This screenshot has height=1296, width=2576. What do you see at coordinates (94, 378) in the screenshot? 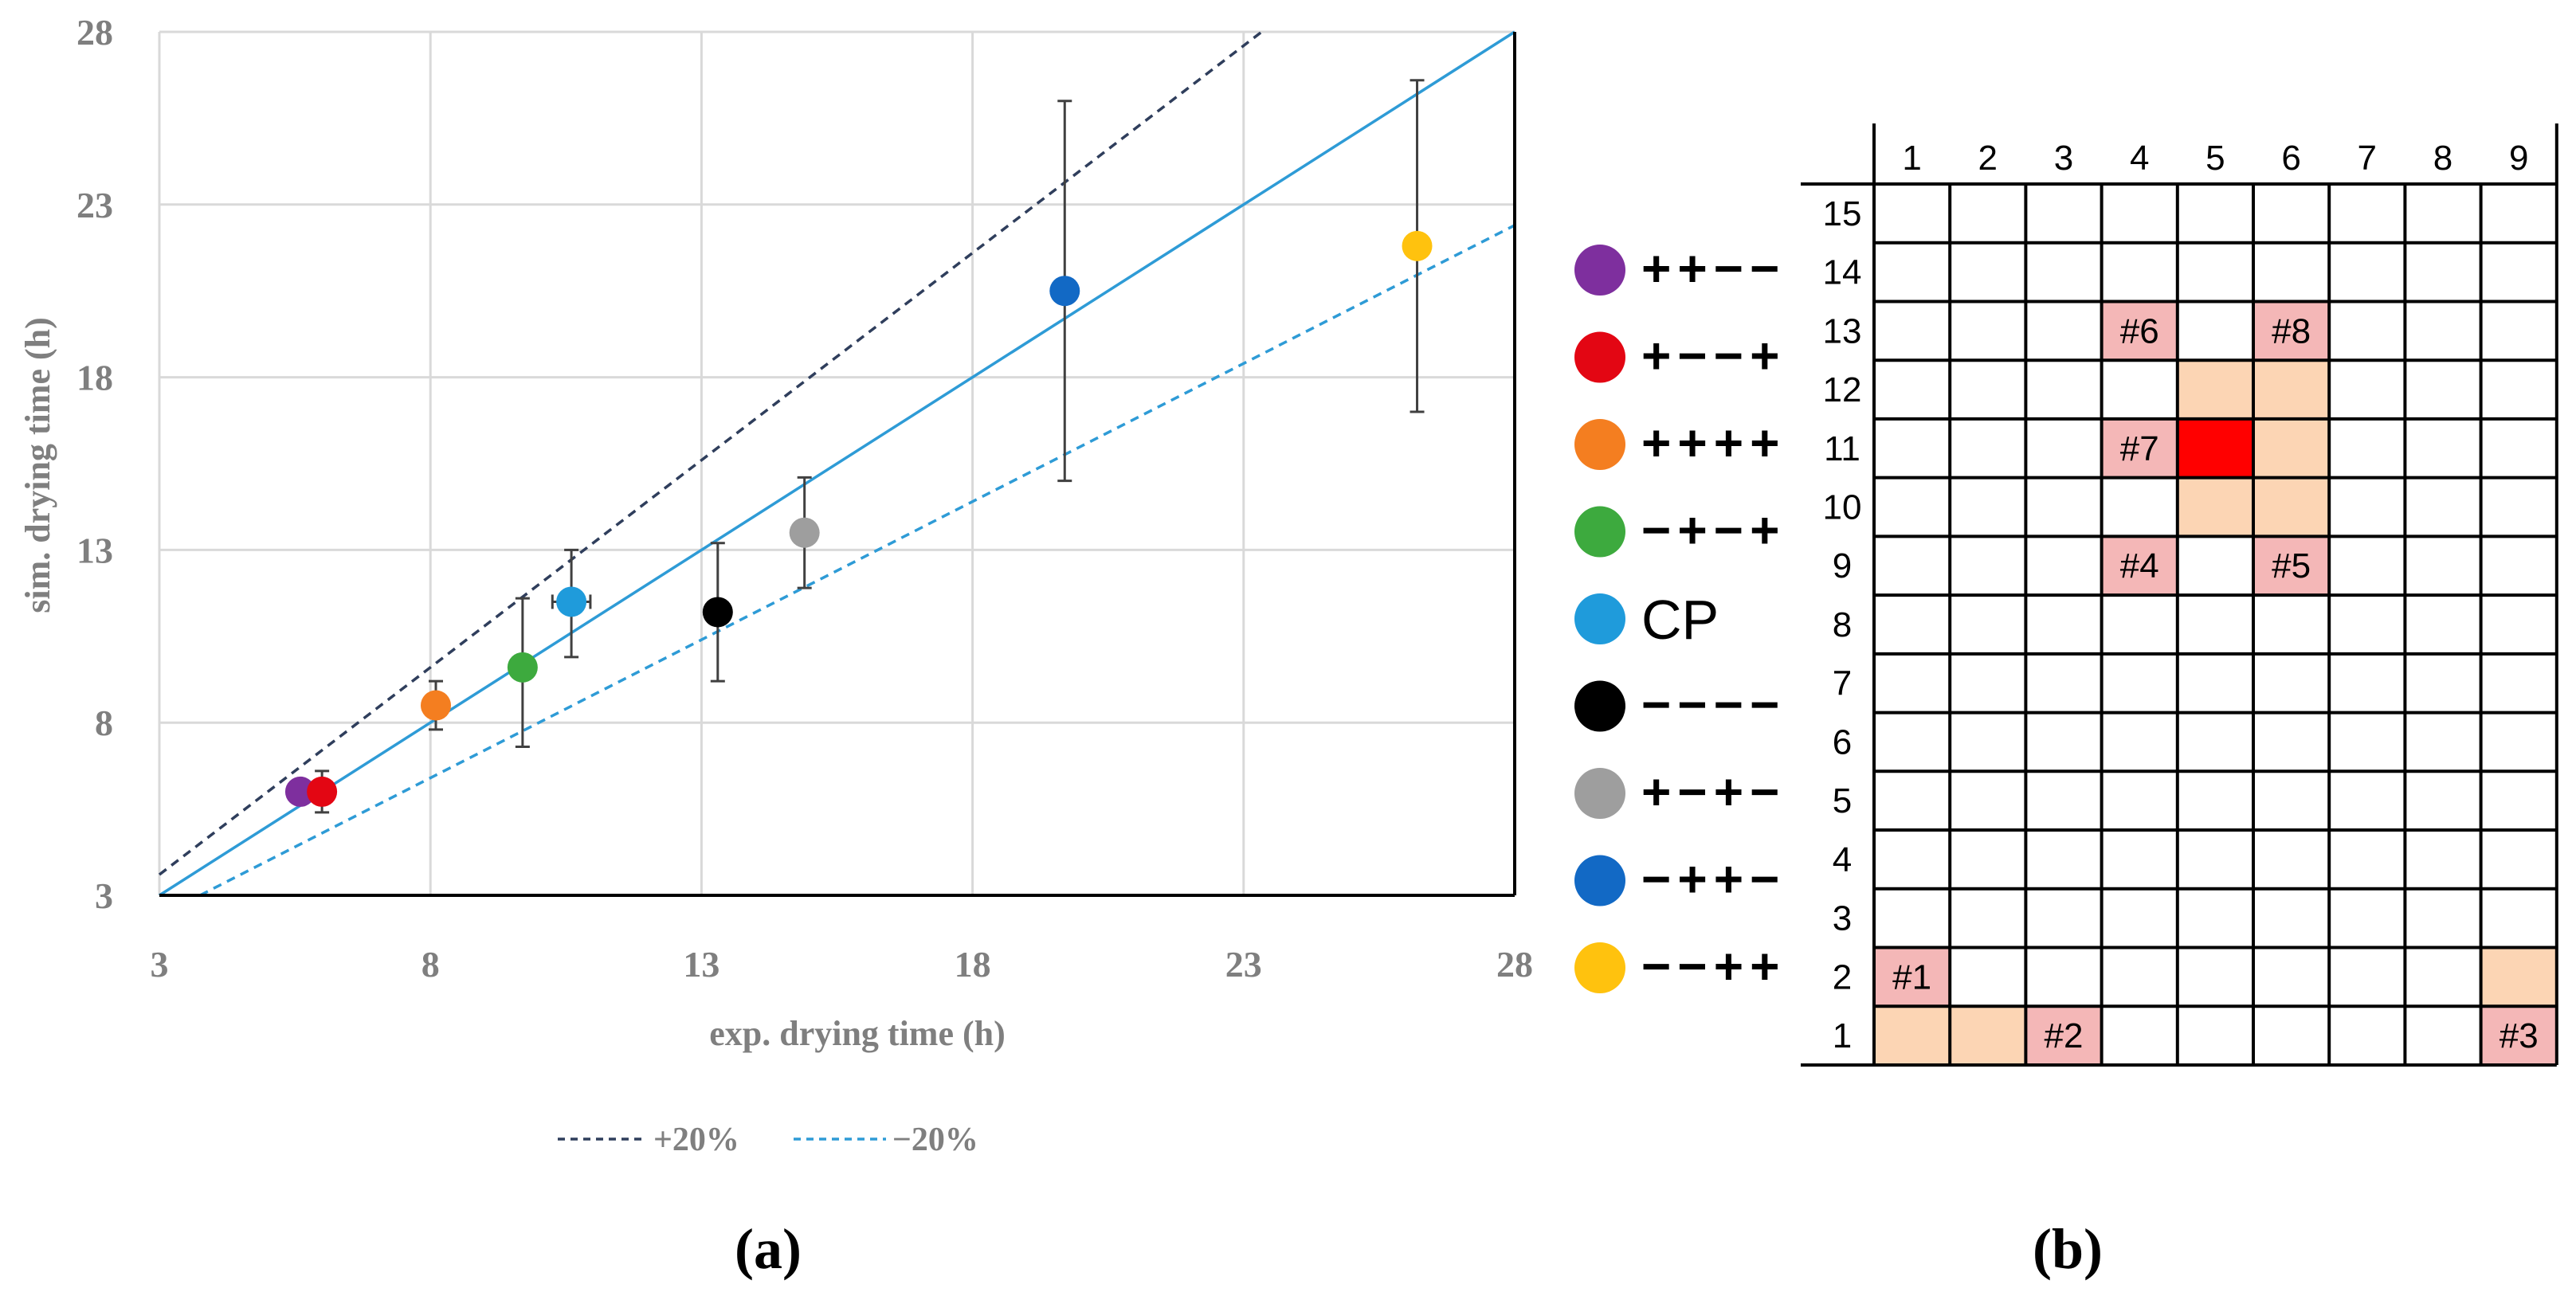
I see `y-tick-label-3: 18` at bounding box center [94, 378].